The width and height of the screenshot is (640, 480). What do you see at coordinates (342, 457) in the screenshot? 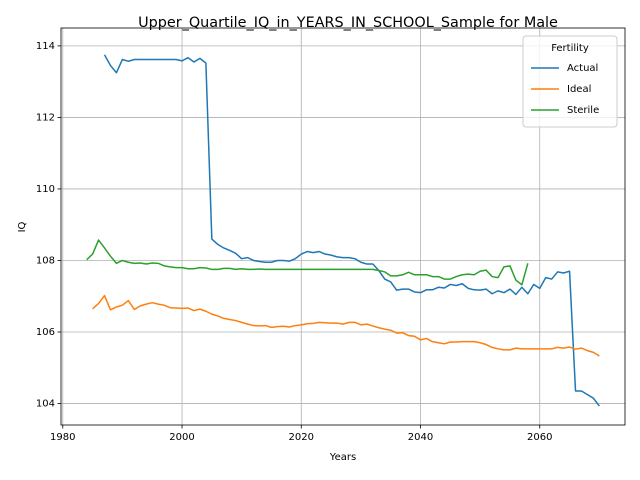
I see `x-axis-label: Years` at bounding box center [342, 457].